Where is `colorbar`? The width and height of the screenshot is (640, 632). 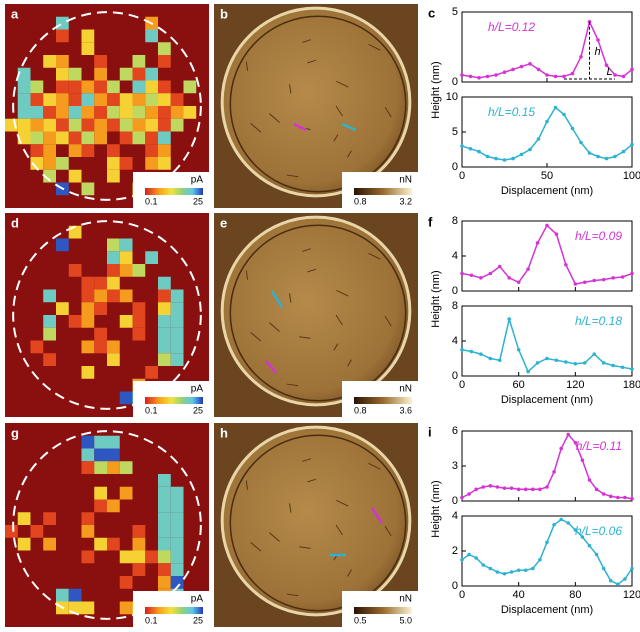 colorbar is located at coordinates (383, 610).